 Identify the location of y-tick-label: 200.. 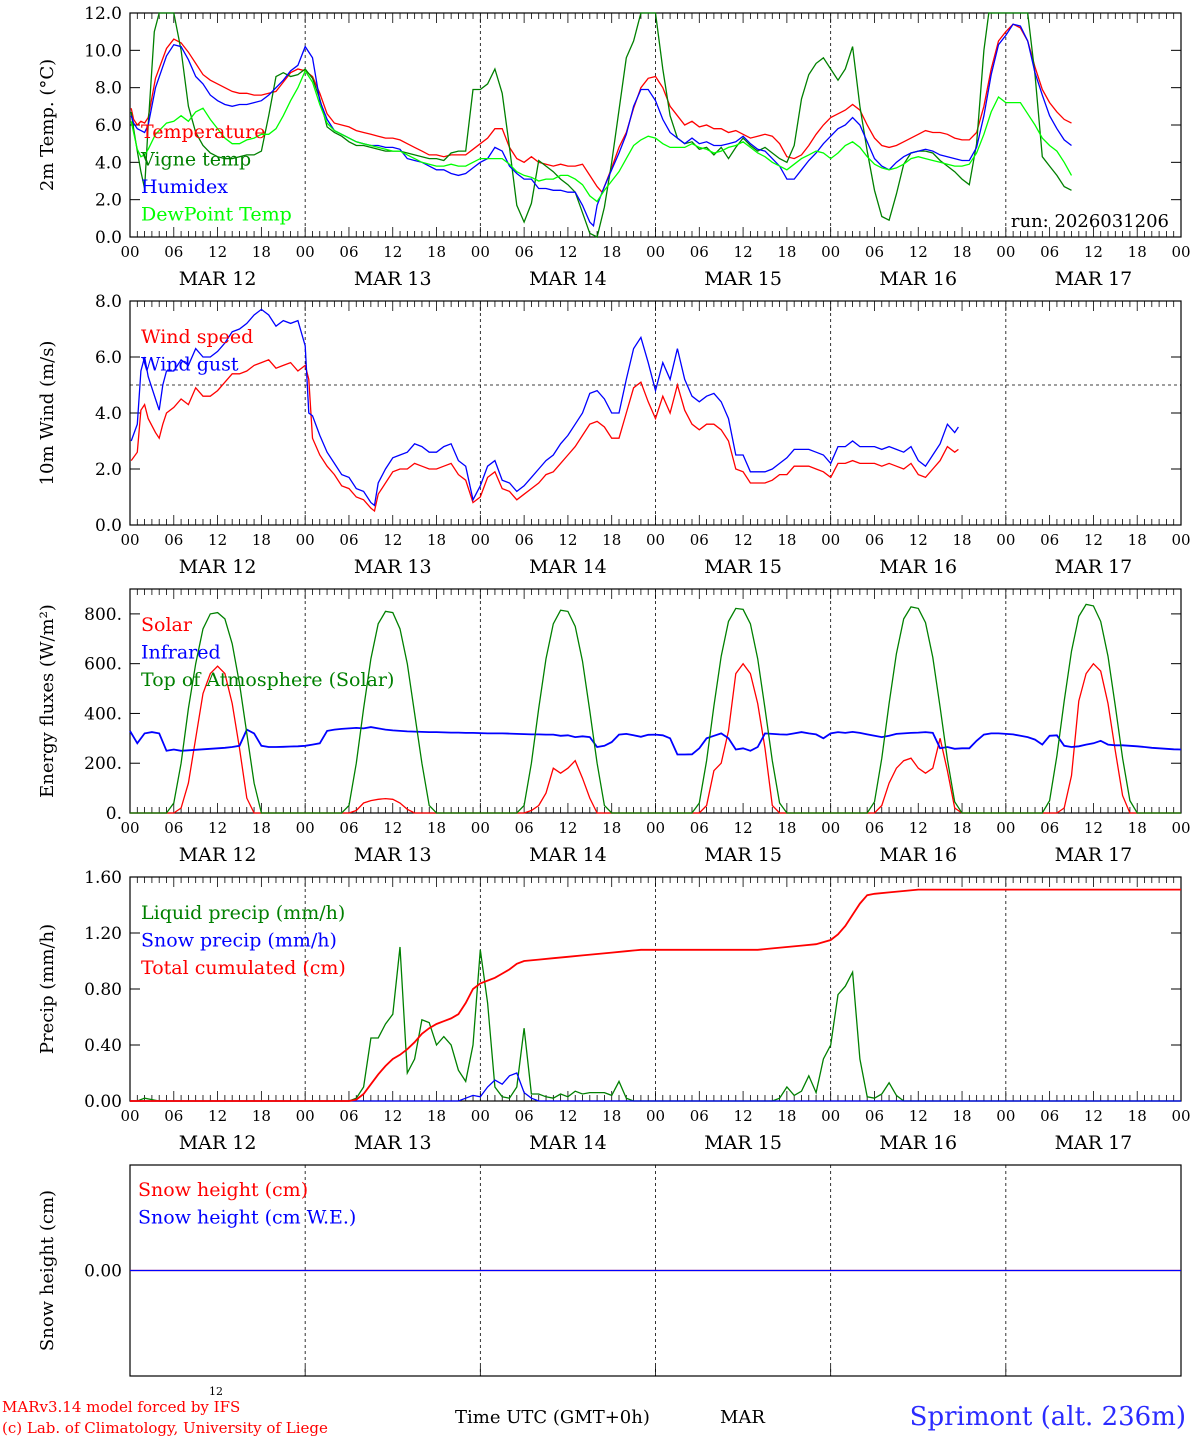
(103, 764).